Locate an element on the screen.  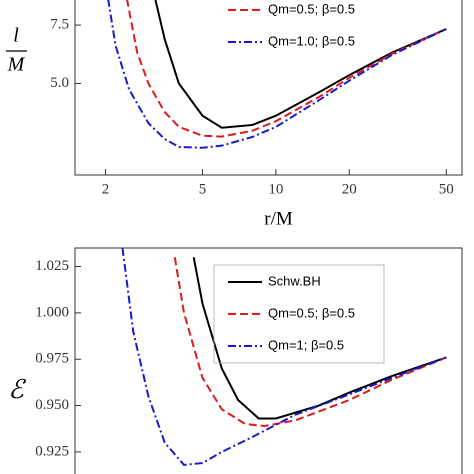
legend-box is located at coordinates (299, 314).